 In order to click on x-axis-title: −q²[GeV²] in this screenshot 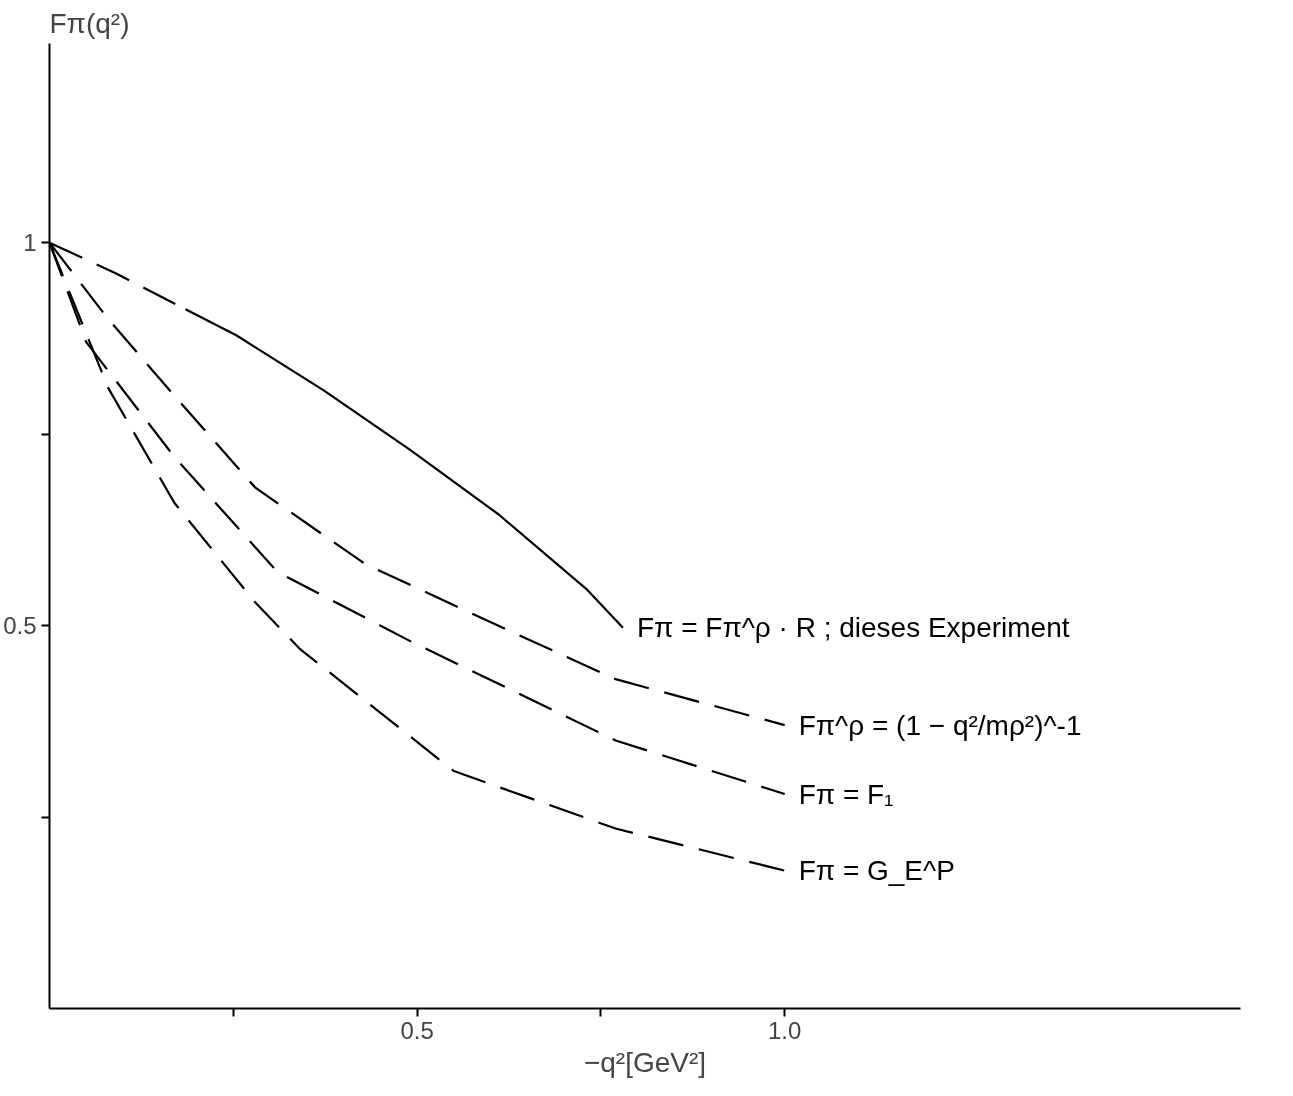, I will do `click(645, 1062)`.